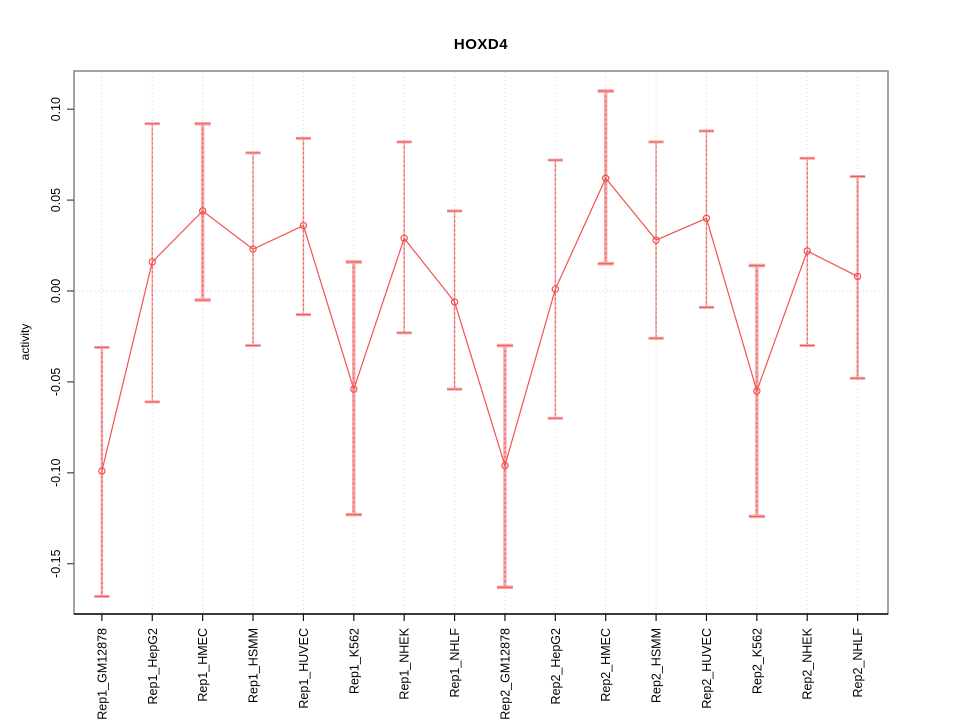 The width and height of the screenshot is (960, 720). I want to click on x-tick-label: Rep2_GM12878, so click(505, 674).